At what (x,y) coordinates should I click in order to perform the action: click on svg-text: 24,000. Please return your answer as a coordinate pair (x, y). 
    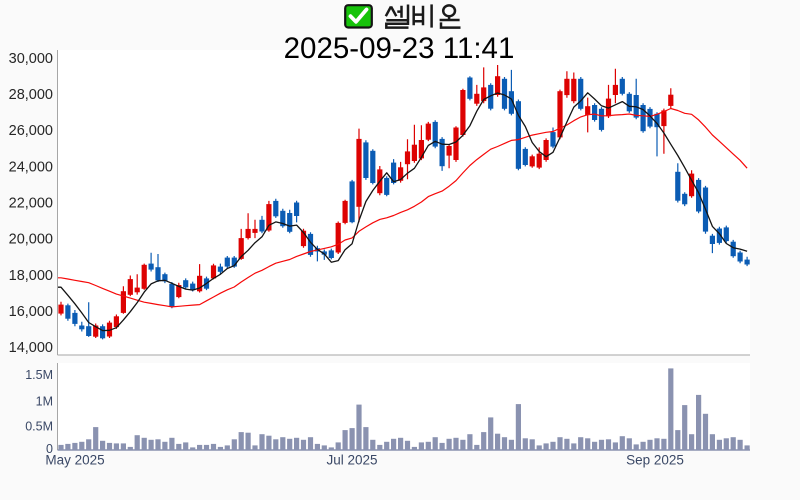
    Looking at the image, I should click on (31, 167).